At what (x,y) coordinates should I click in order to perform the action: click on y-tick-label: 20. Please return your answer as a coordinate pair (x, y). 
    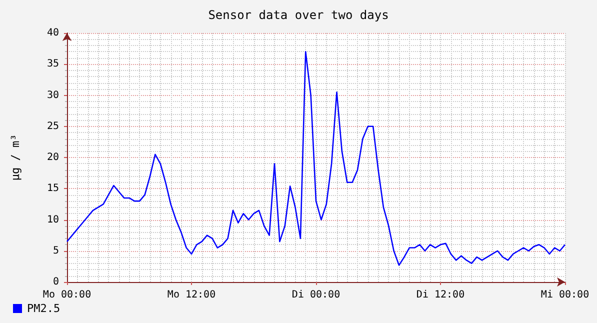
    Looking at the image, I should click on (52, 157).